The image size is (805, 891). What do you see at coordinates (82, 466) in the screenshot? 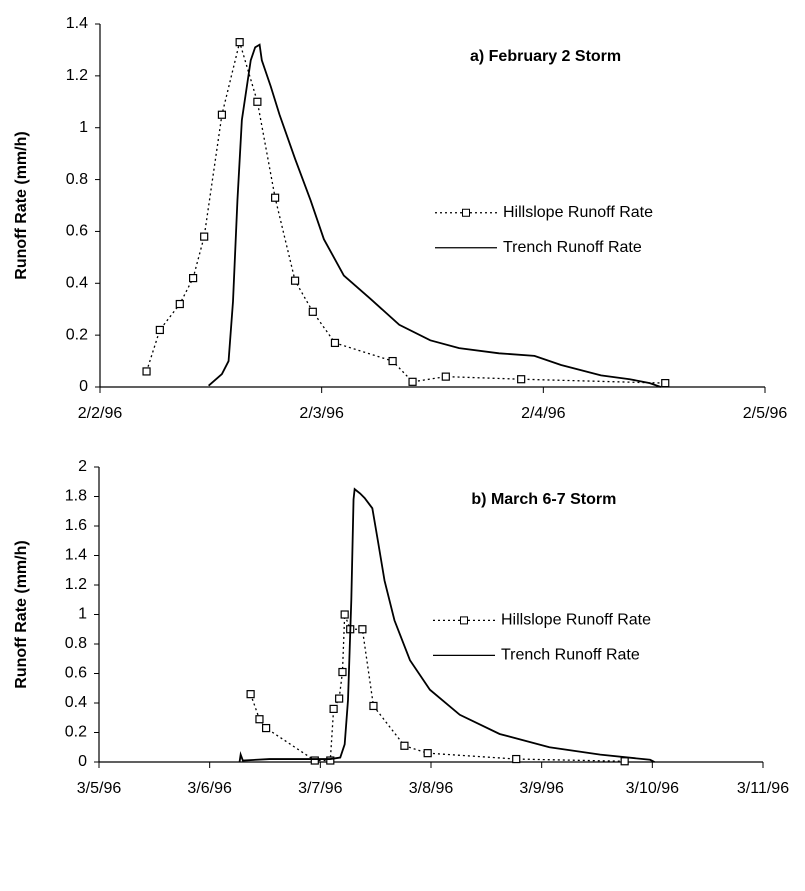
I see `y-tick-label: 2` at bounding box center [82, 466].